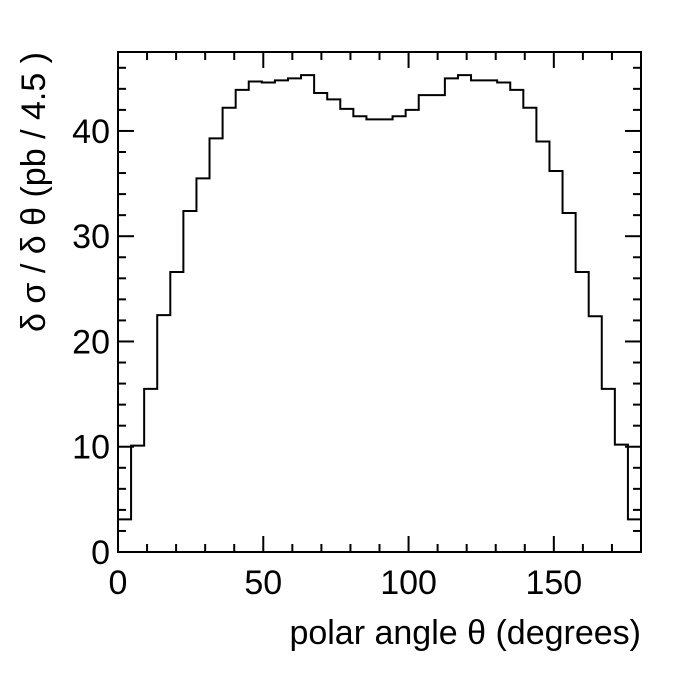 Image resolution: width=699 pixels, height=675 pixels. What do you see at coordinates (91, 237) in the screenshot?
I see `y-tick-label: 30` at bounding box center [91, 237].